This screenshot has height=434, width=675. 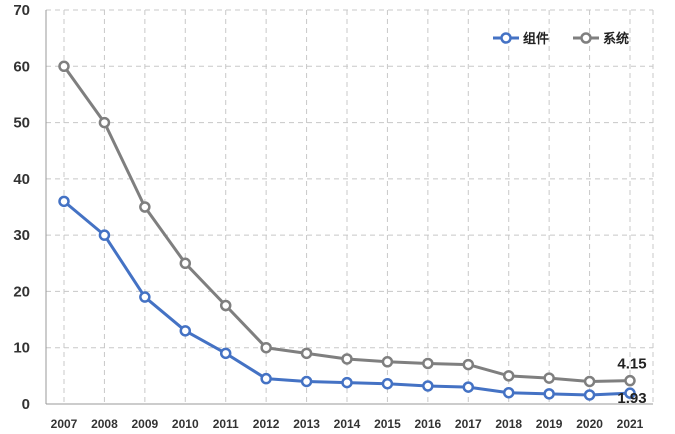 I want to click on x-tick-label: 2007, so click(x=64, y=424).